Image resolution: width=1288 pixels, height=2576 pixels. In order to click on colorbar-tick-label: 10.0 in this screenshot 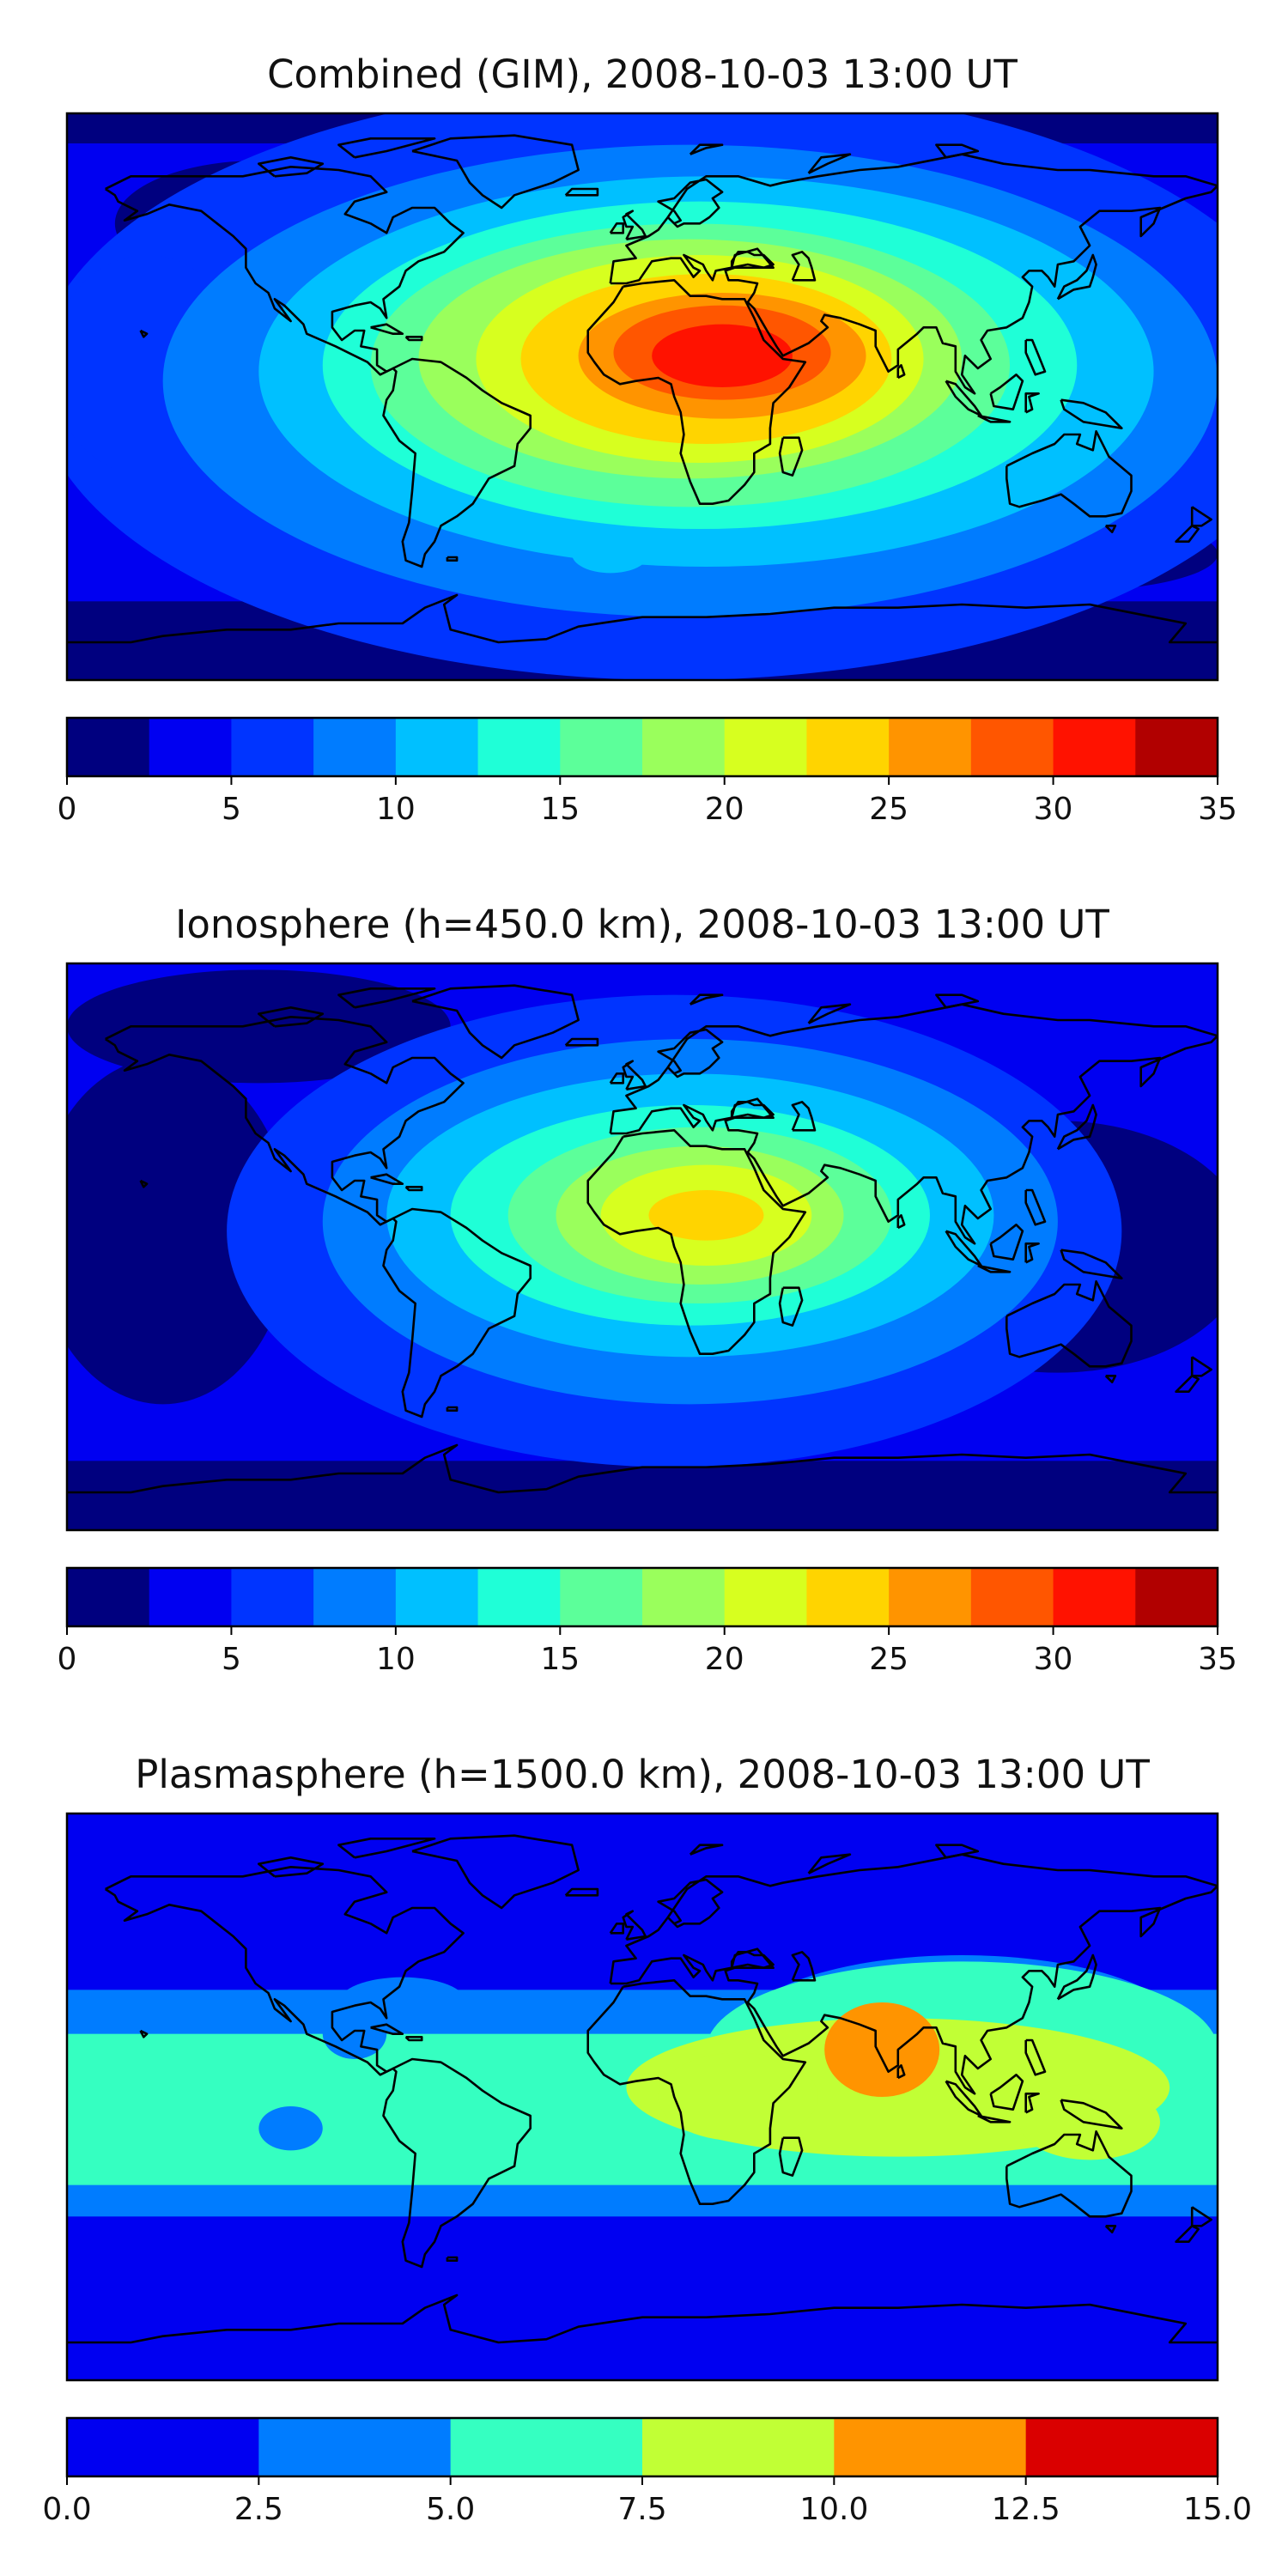, I will do `click(834, 2509)`.